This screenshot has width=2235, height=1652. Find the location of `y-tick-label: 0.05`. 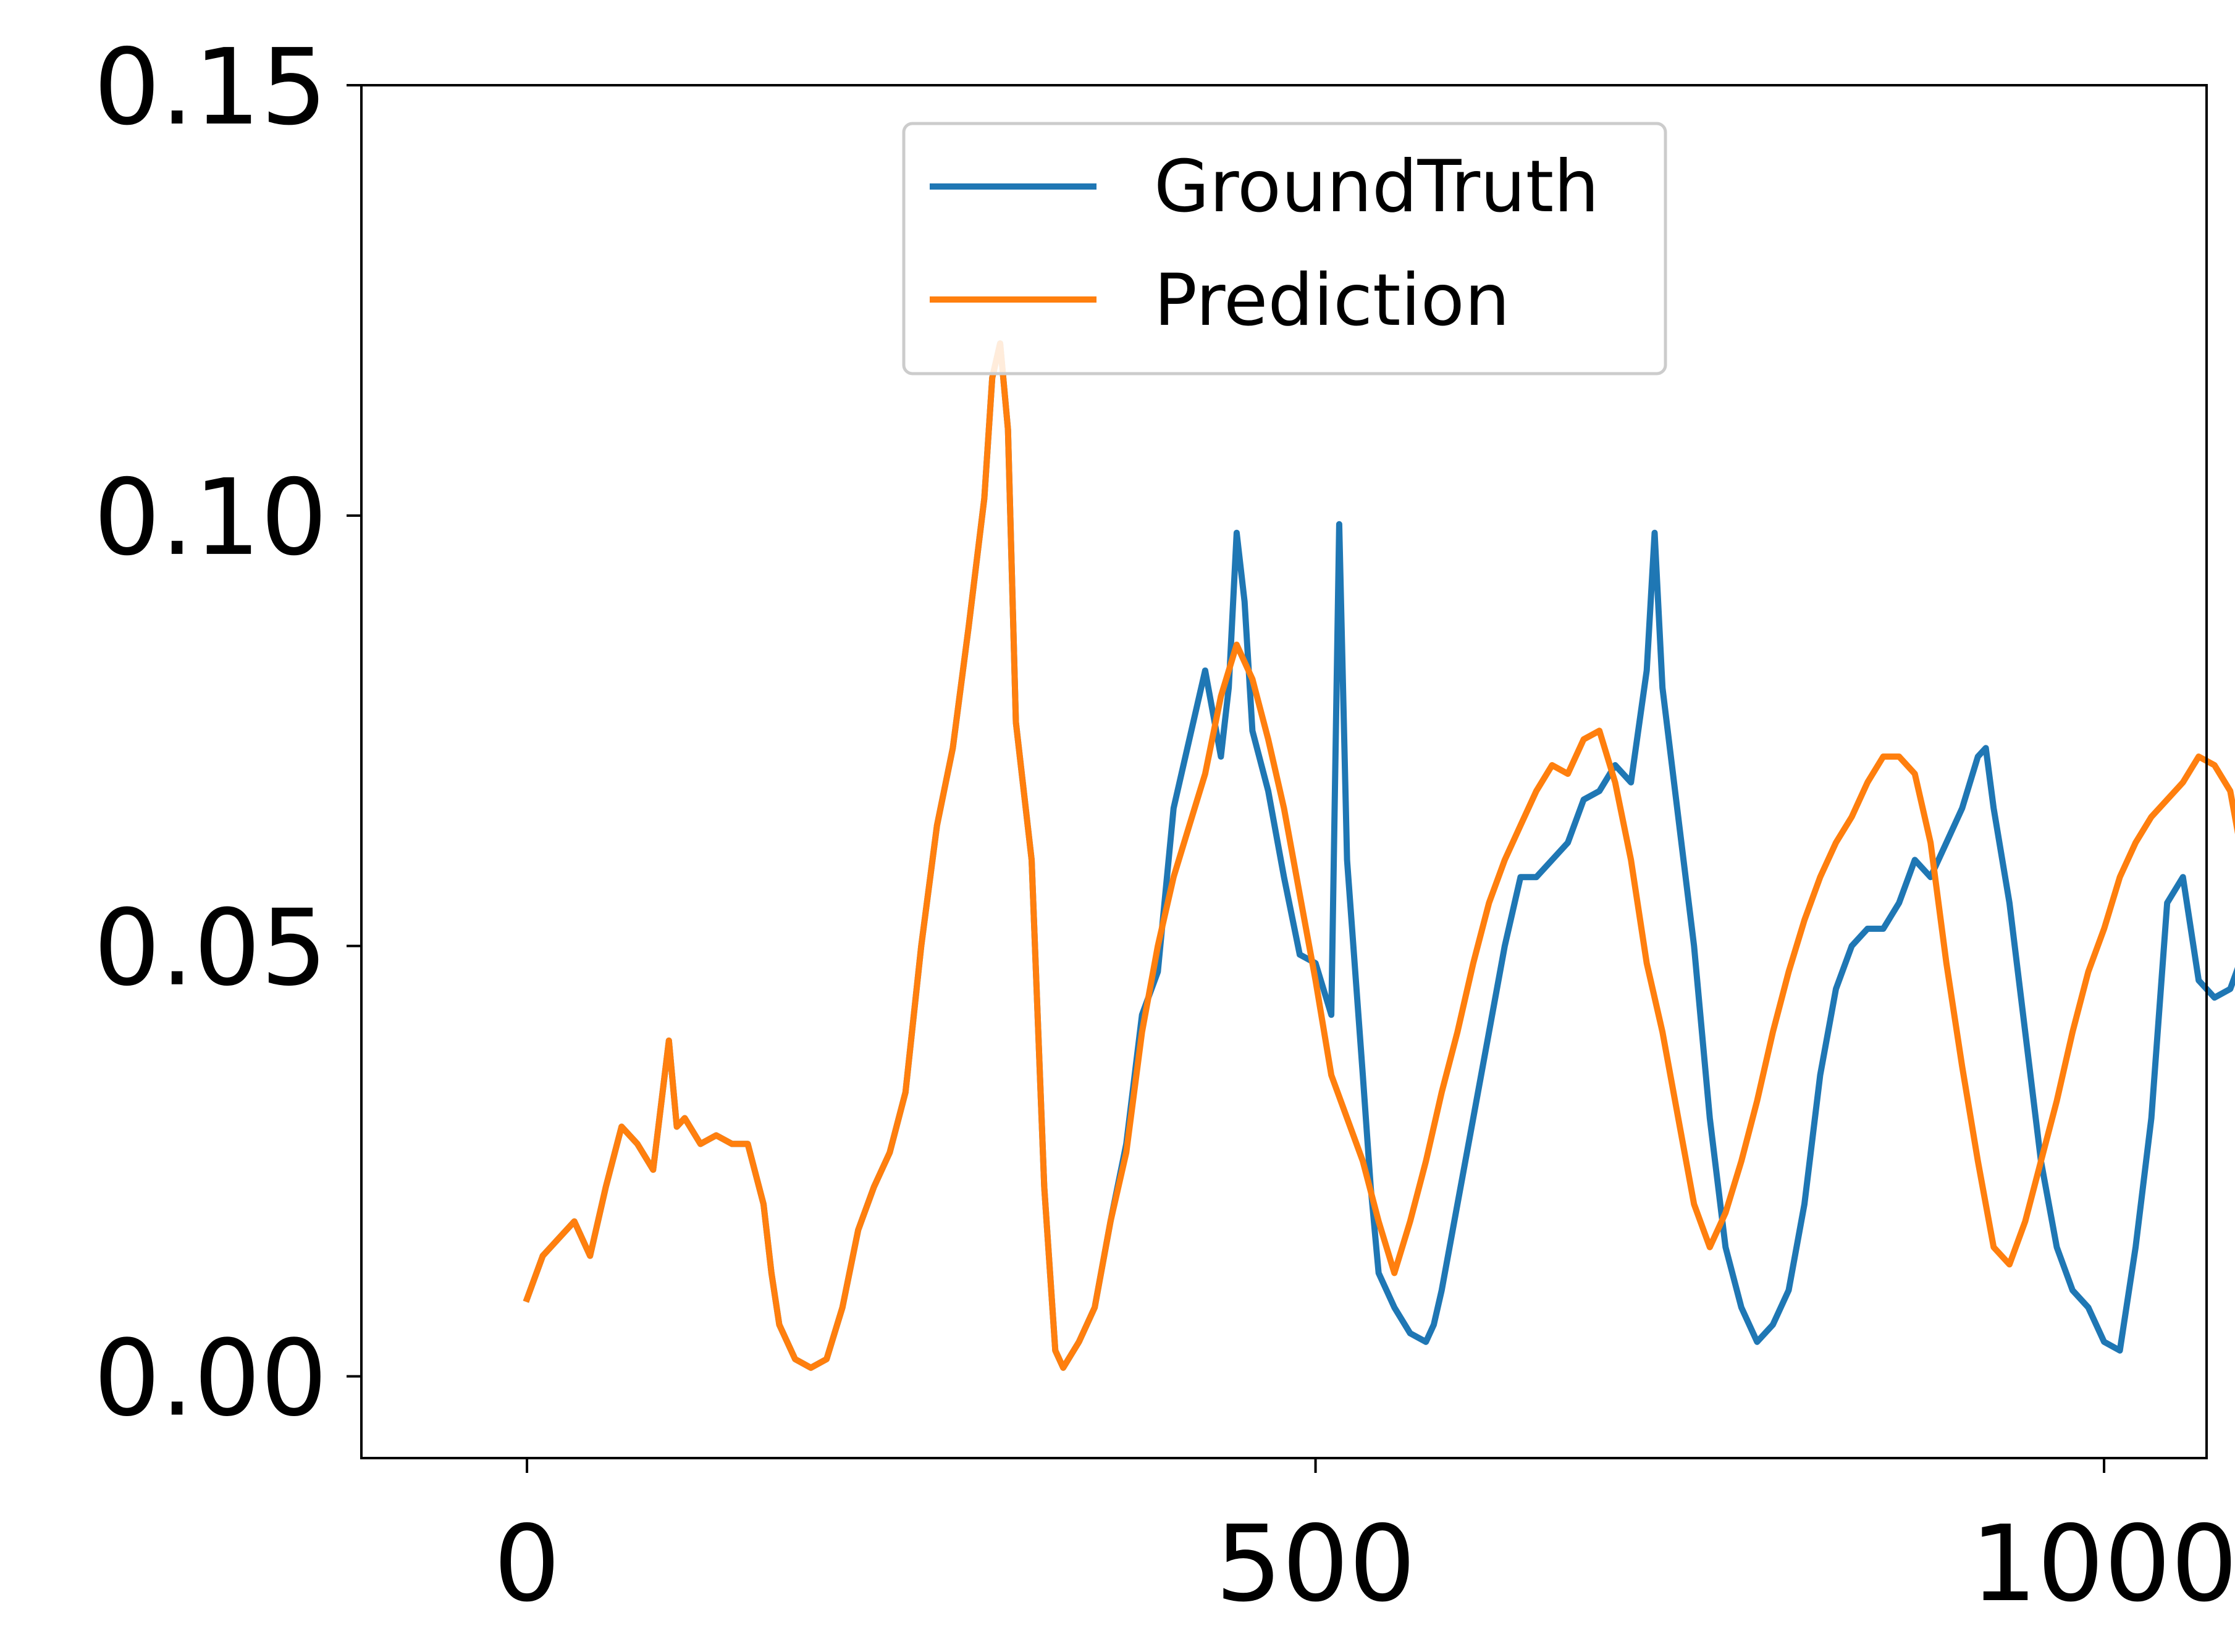

y-tick-label: 0.05 is located at coordinates (210, 948).